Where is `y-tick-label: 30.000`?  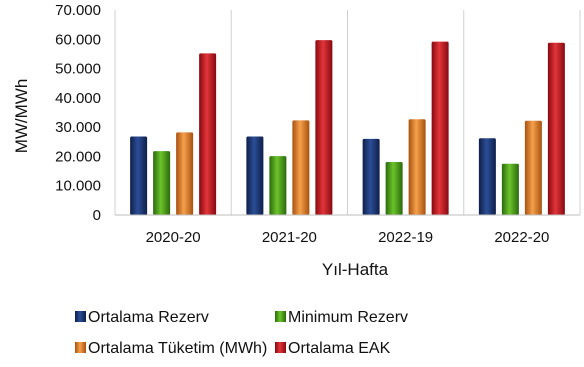
y-tick-label: 30.000 is located at coordinates (78, 127).